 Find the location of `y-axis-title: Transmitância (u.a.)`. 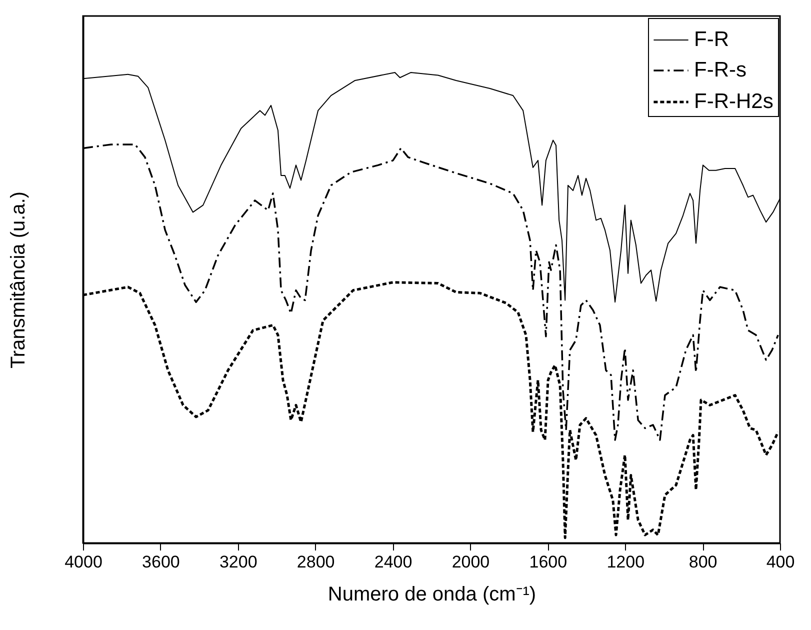

y-axis-title: Transmitância (u.a.) is located at coordinates (19, 280).